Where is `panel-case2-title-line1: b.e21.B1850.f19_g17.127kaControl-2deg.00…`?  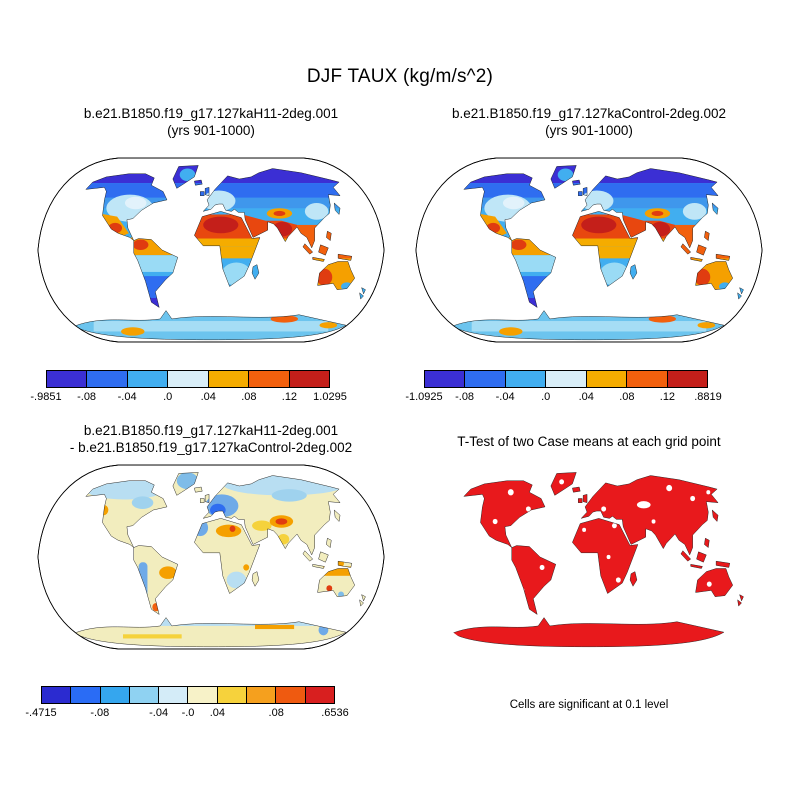
panel-case2-title-line1: b.e21.B1850.f19_g17.127kaControl-2deg.00… is located at coordinates (589, 113).